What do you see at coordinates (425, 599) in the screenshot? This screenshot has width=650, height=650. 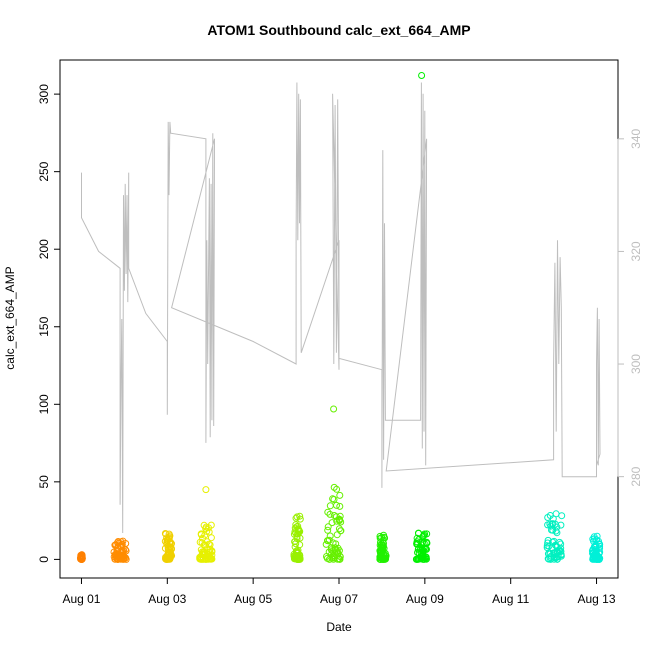 I see `x-tick-label: Aug 09` at bounding box center [425, 599].